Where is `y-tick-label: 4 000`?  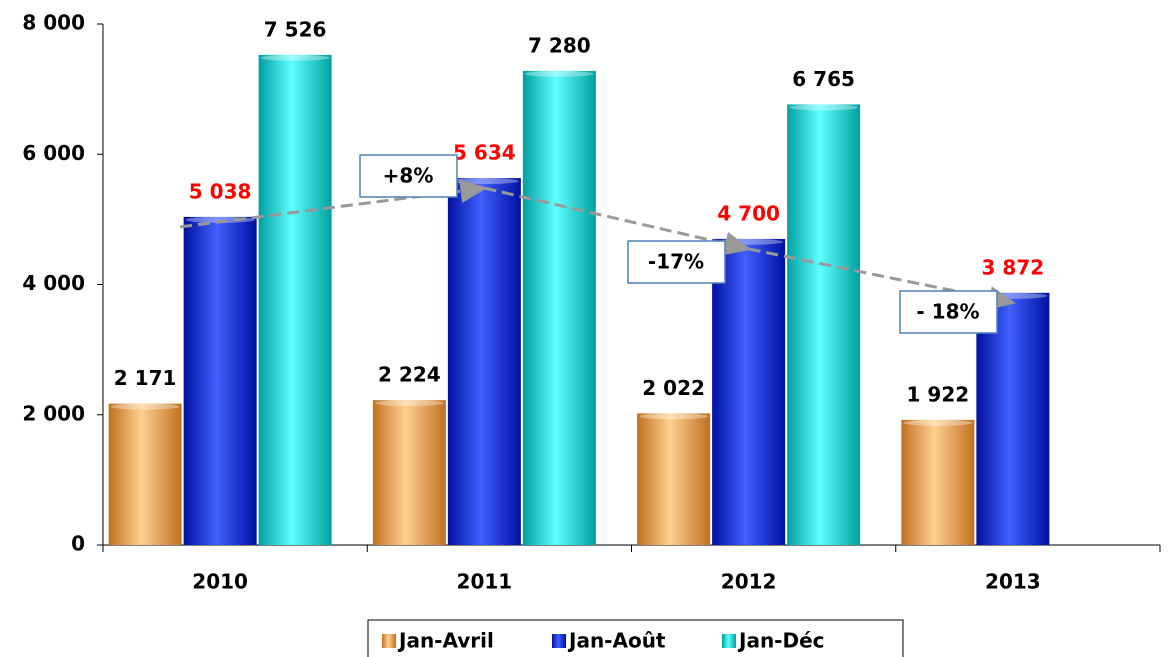
y-tick-label: 4 000 is located at coordinates (53, 283).